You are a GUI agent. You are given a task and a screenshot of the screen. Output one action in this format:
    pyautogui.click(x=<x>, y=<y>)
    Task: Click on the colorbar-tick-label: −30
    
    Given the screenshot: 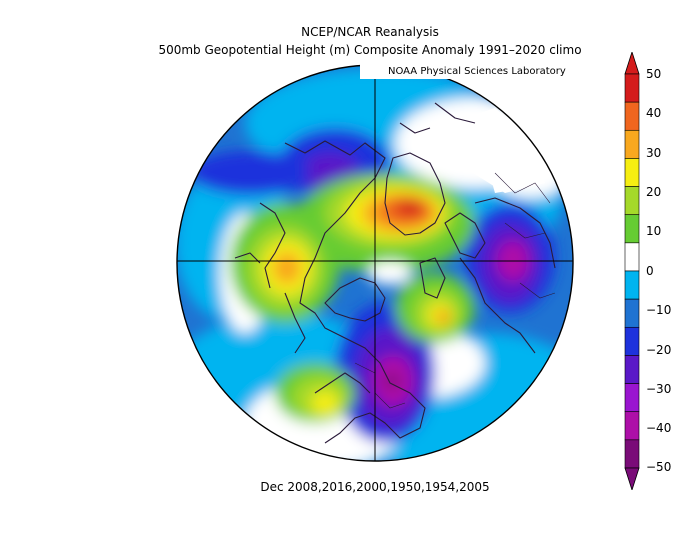 What is the action you would take?
    pyautogui.click(x=659, y=389)
    